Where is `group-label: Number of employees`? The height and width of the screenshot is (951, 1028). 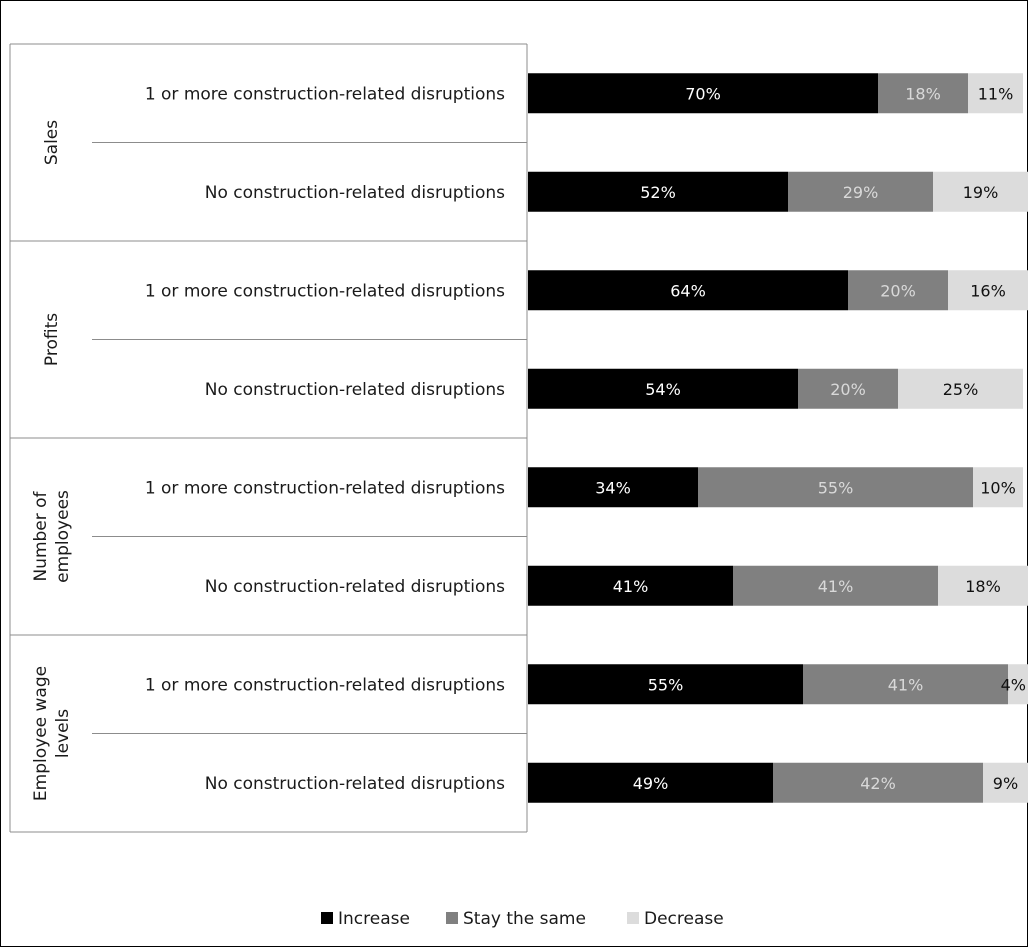
group-label: Number of employees is located at coordinates (52, 536).